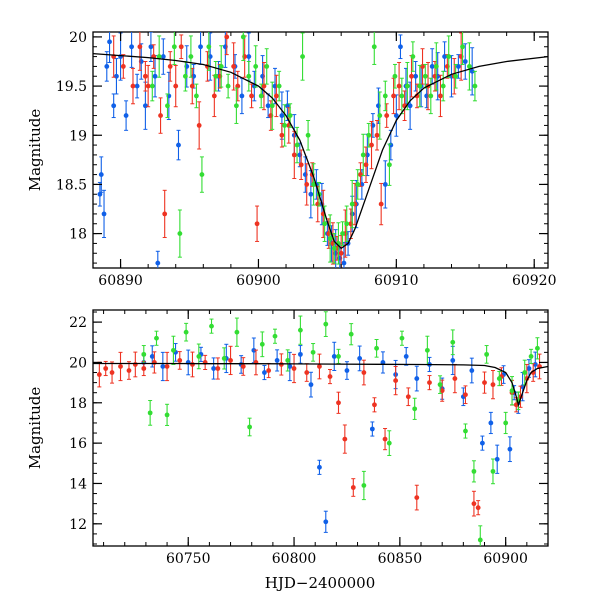  Describe the element at coordinates (71, 185) in the screenshot. I see `top-y-tick-label: 18.5` at that location.